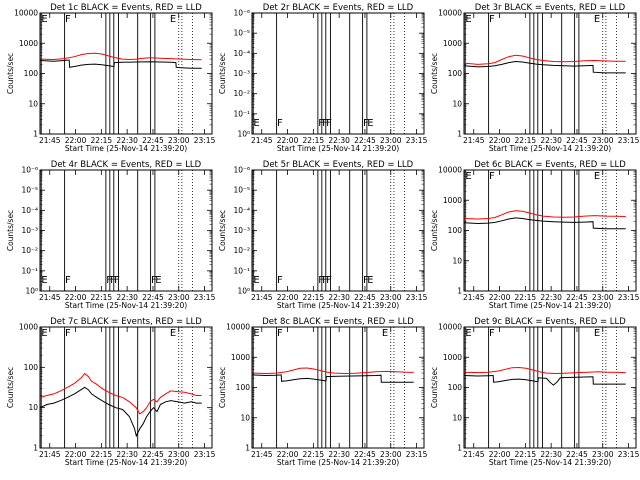  I want to click on y-tick-label: 10⁰, so click(243, 291).